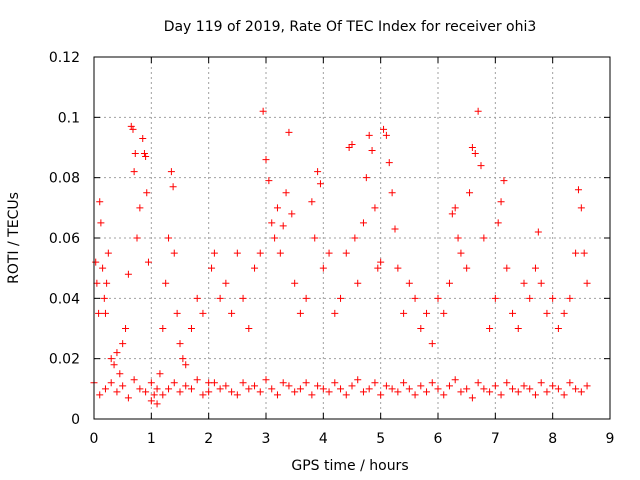  What do you see at coordinates (64, 360) in the screenshot?
I see `y-tick-label: 0.02` at bounding box center [64, 360].